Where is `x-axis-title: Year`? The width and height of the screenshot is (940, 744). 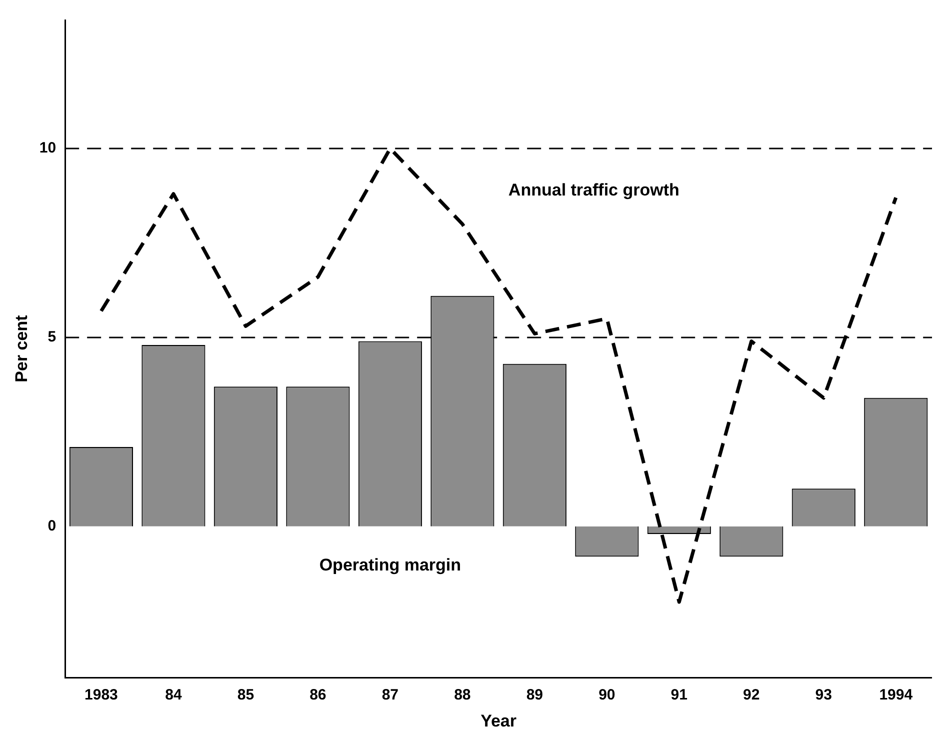
x-axis-title: Year is located at coordinates (498, 720).